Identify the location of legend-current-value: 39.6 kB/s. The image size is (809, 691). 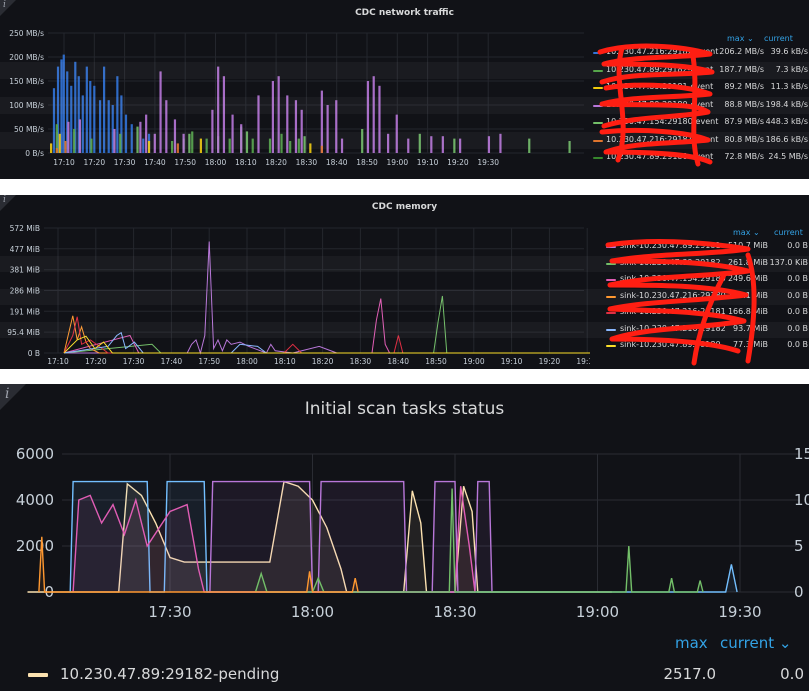
(789, 51).